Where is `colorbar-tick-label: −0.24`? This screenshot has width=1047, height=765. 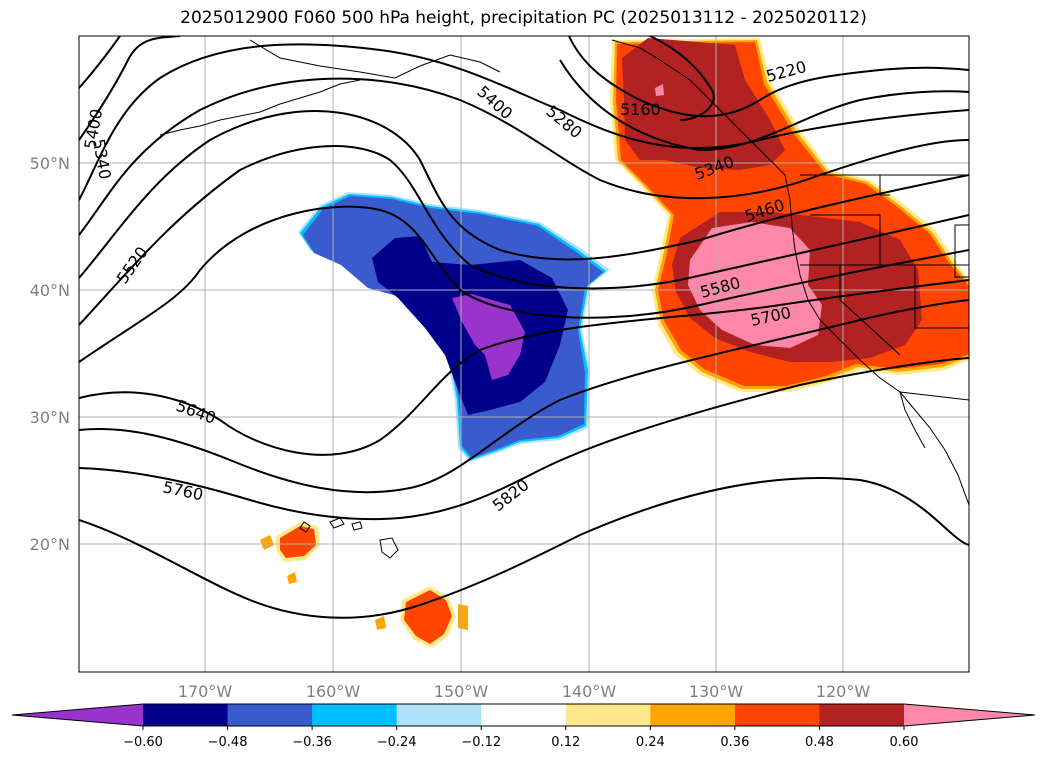
colorbar-tick-label: −0.24 is located at coordinates (397, 742).